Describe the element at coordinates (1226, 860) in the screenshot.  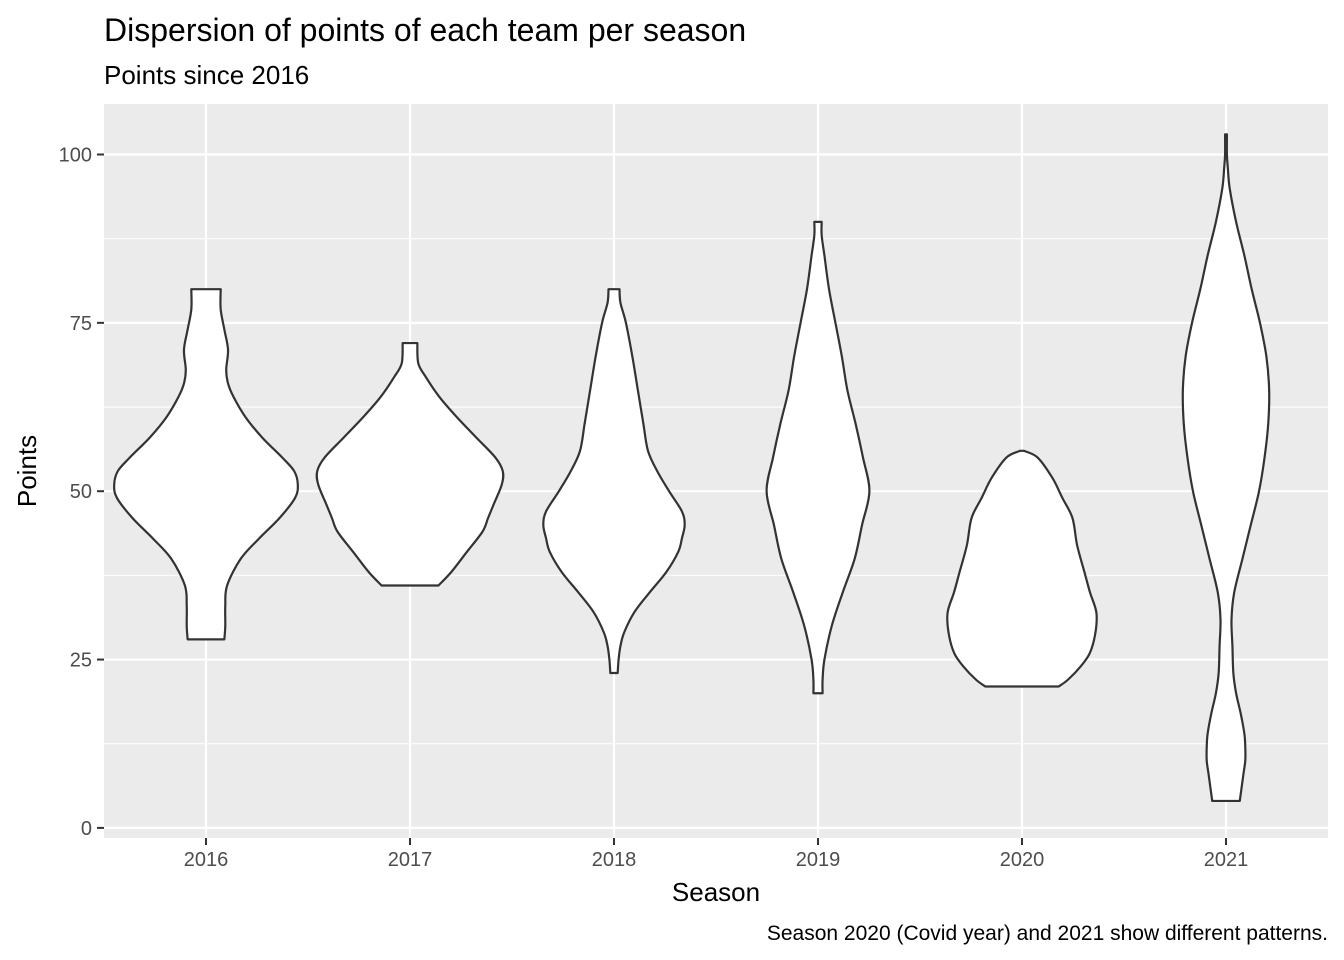
I see `x-tick-label: 2021` at that location.